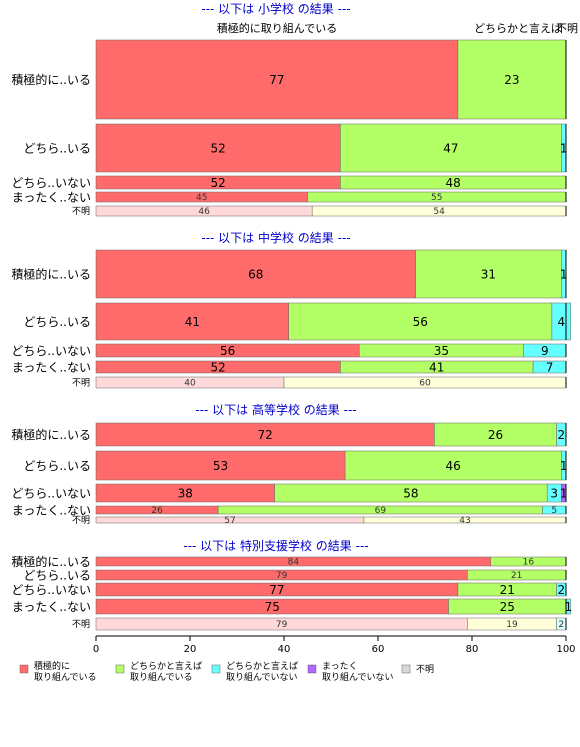 The height and width of the screenshot is (747, 580). What do you see at coordinates (289, 198) in the screenshot?
I see `bar-row: まったく..ない 45 55` at bounding box center [289, 198].